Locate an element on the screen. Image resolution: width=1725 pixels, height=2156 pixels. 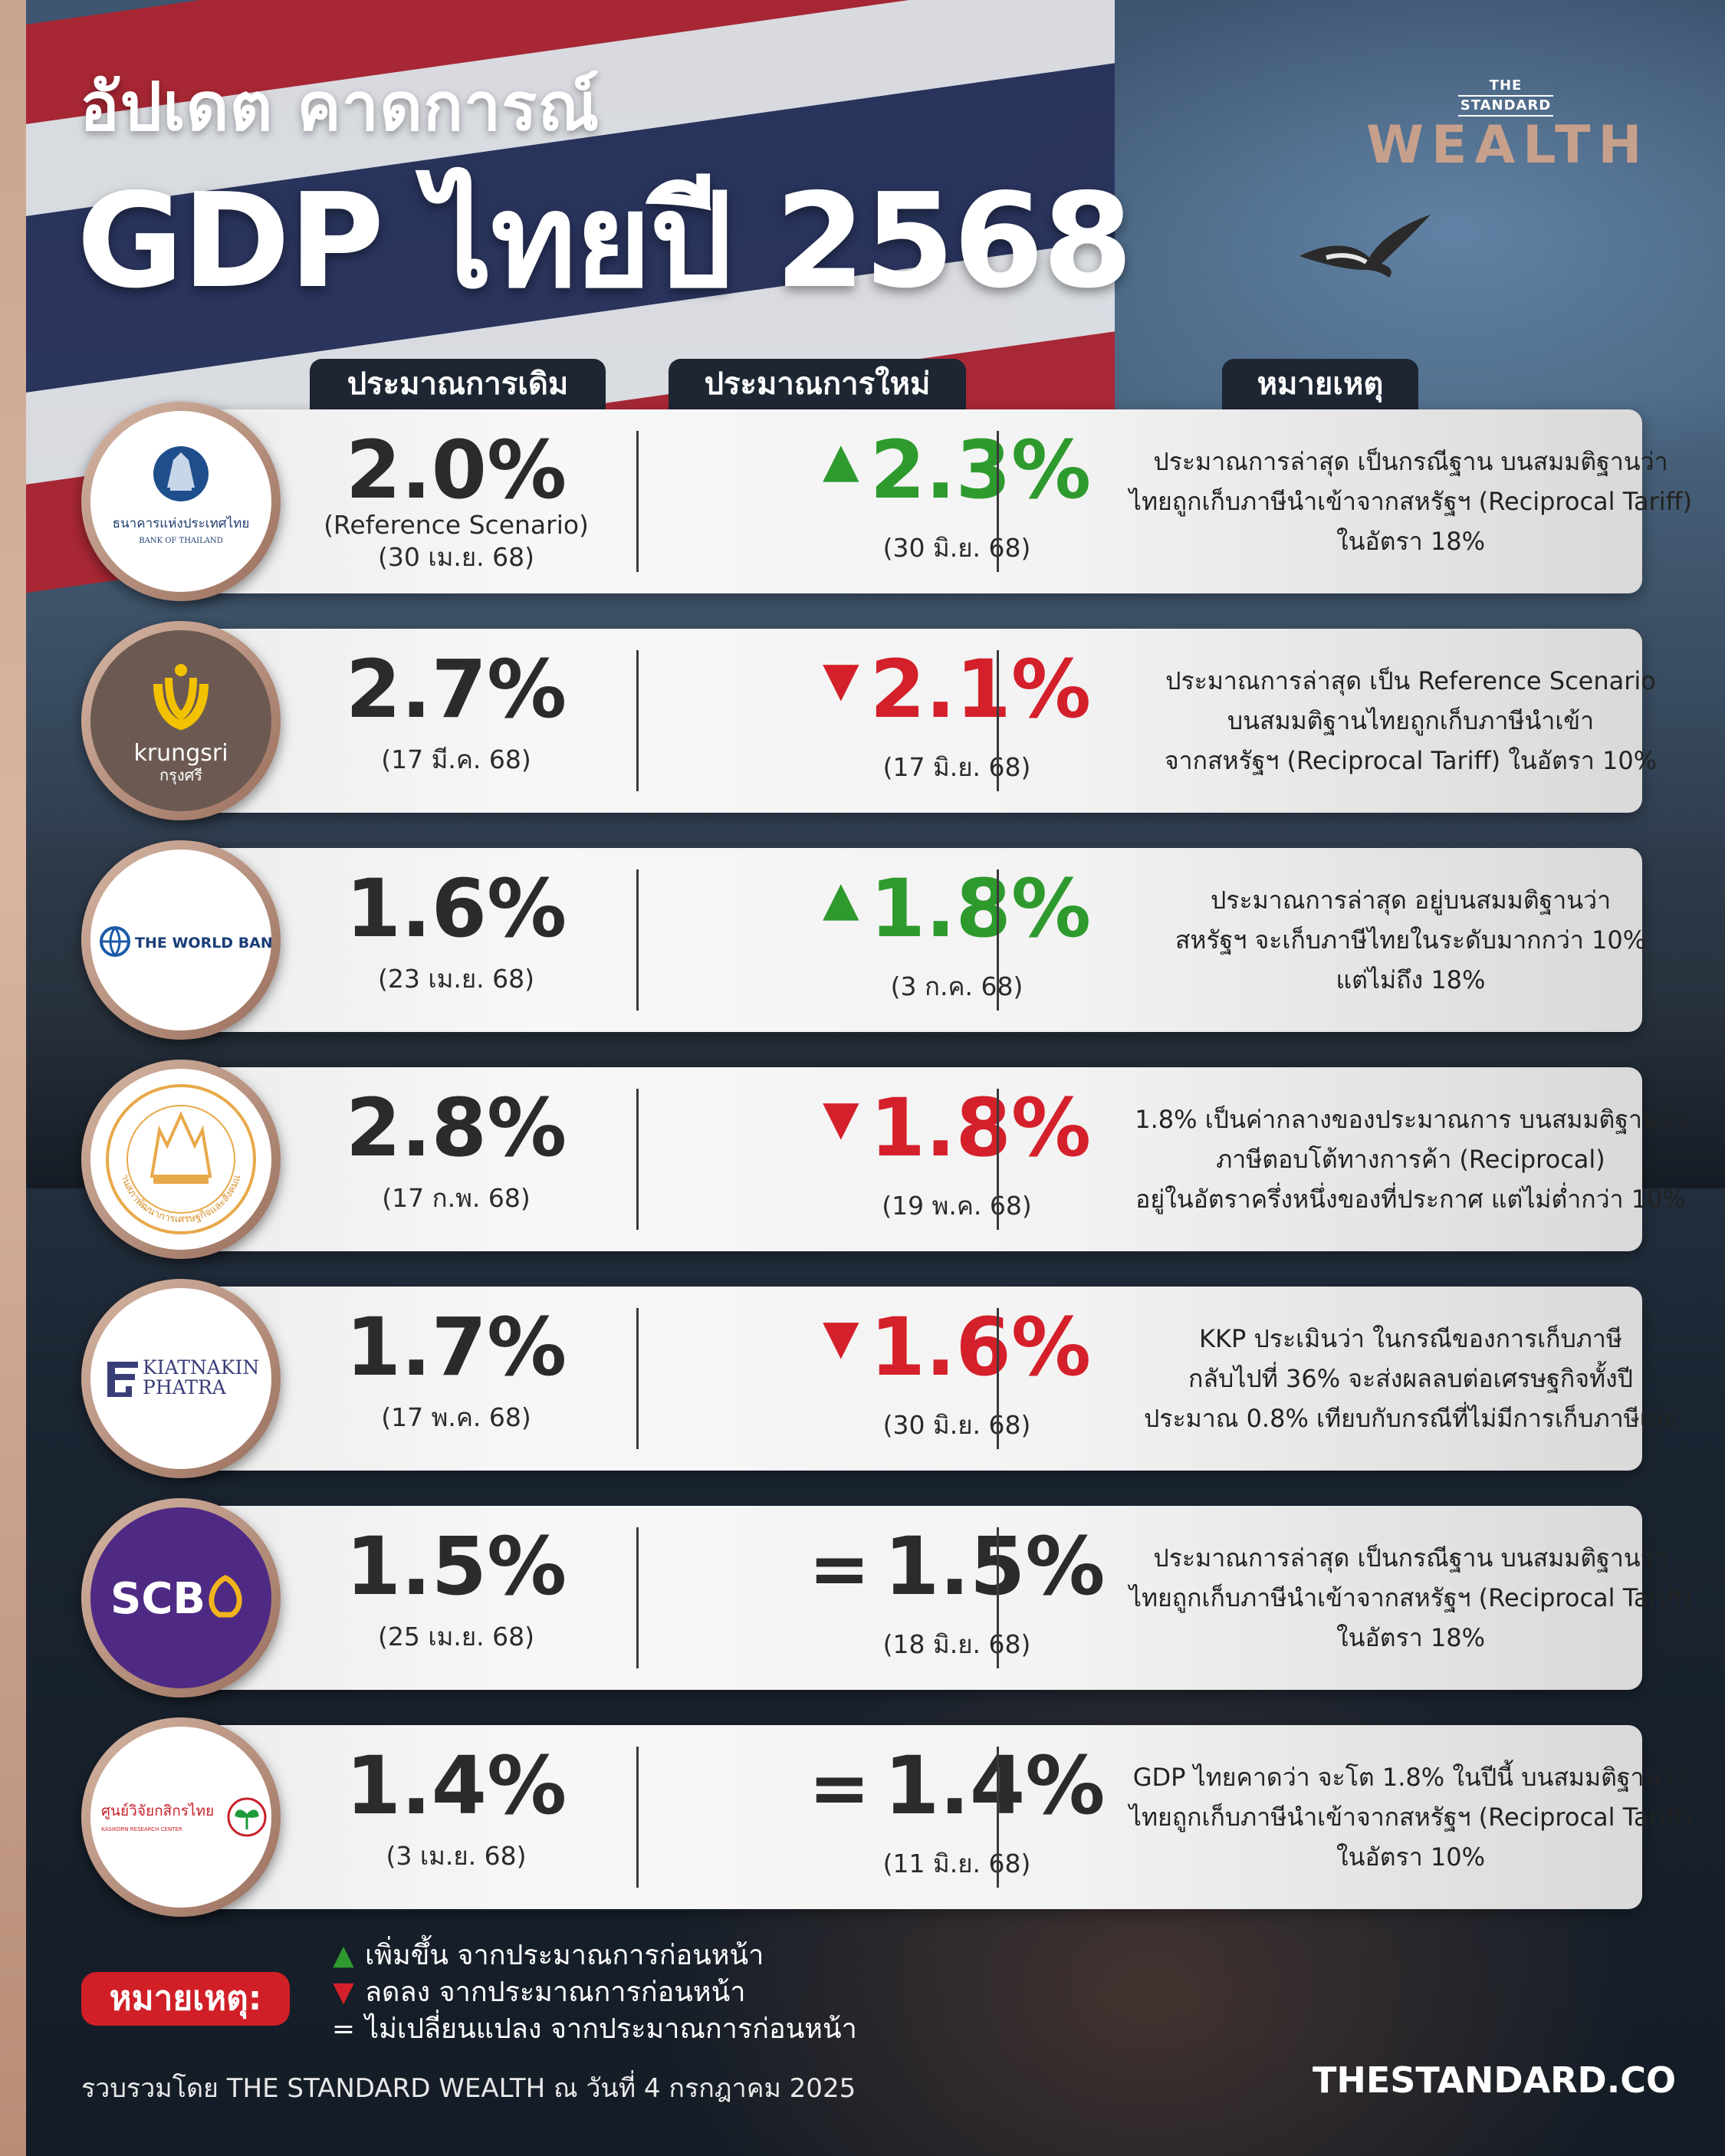
scb-emblem-icon: SCB is located at coordinates (176, 1599).